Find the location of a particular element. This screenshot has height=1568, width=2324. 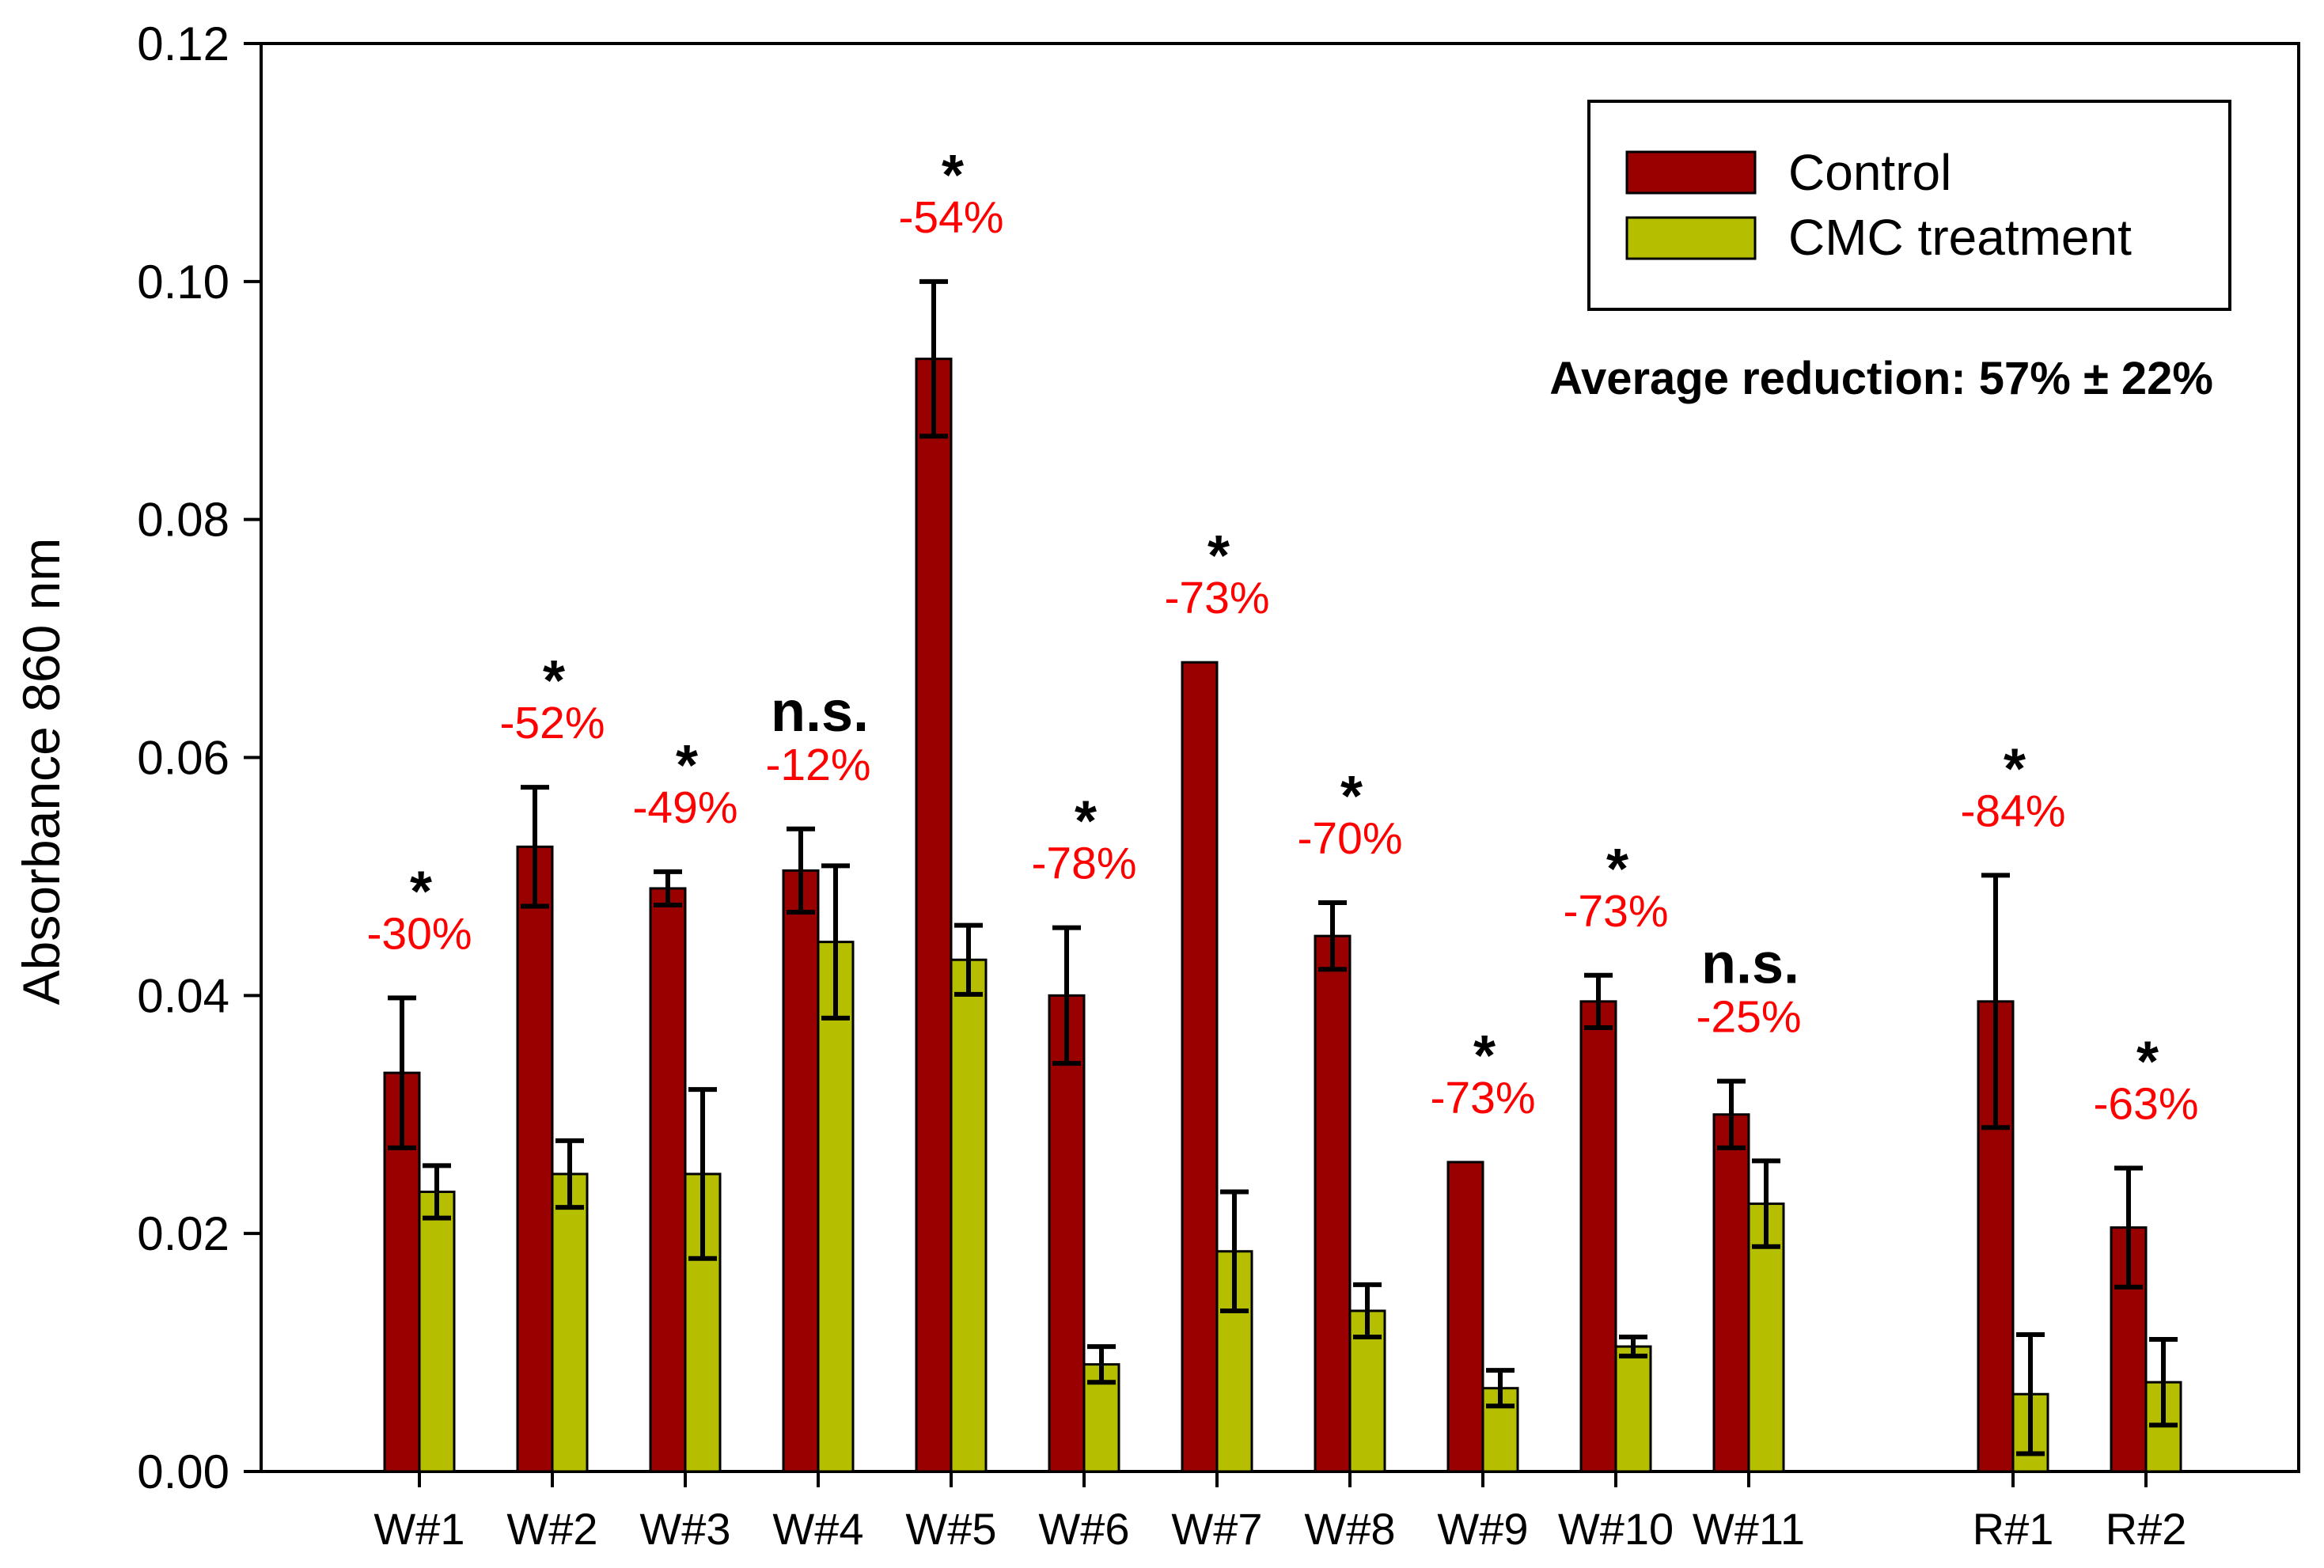

y-axis-title: Absorbance 860 nm is located at coordinates (41, 772).